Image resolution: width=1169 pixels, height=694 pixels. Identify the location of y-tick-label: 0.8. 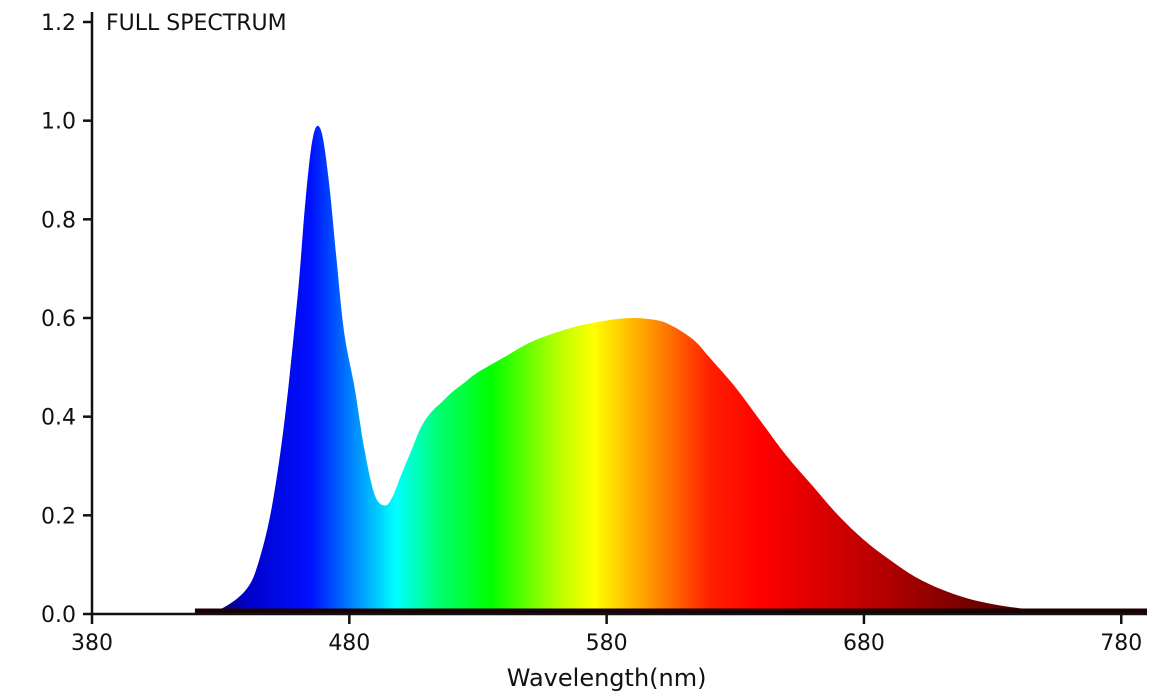
(58, 220).